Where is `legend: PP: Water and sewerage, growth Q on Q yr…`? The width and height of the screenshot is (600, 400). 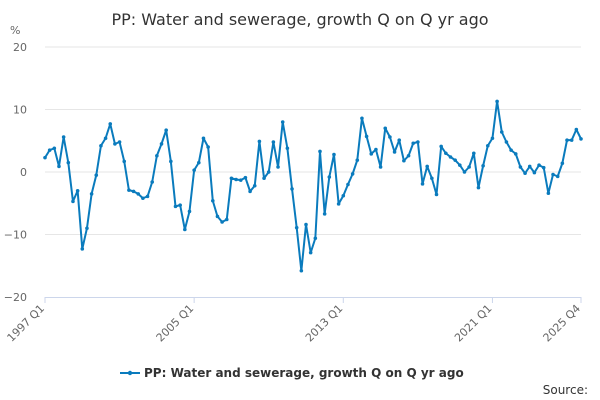 legend: PP: Water and sewerage, growth Q on Q yr… is located at coordinates (292, 373).